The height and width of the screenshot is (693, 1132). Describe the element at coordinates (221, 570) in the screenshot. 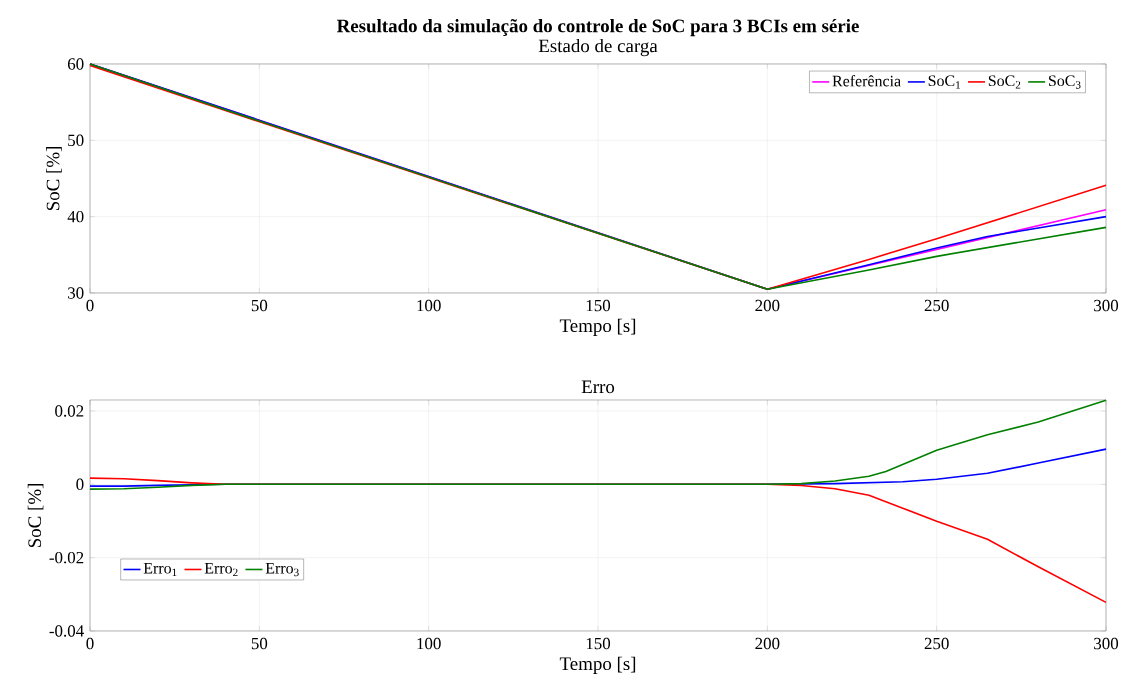

I see `legend-label: Erro$_{2}$` at that location.